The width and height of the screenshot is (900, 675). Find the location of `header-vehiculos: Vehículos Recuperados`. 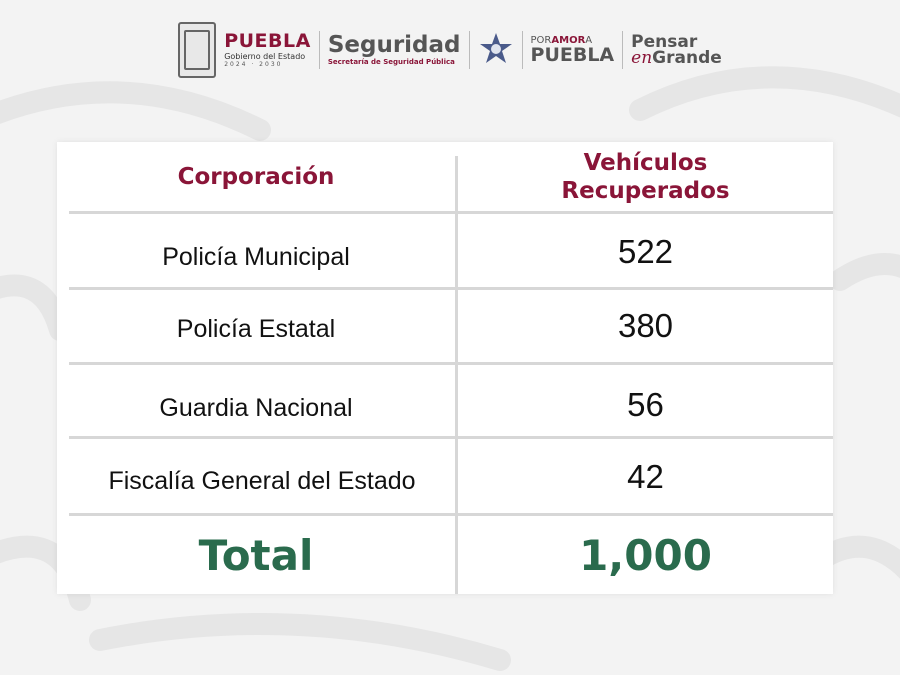

header-vehiculos: Vehículos Recuperados is located at coordinates (645, 176).